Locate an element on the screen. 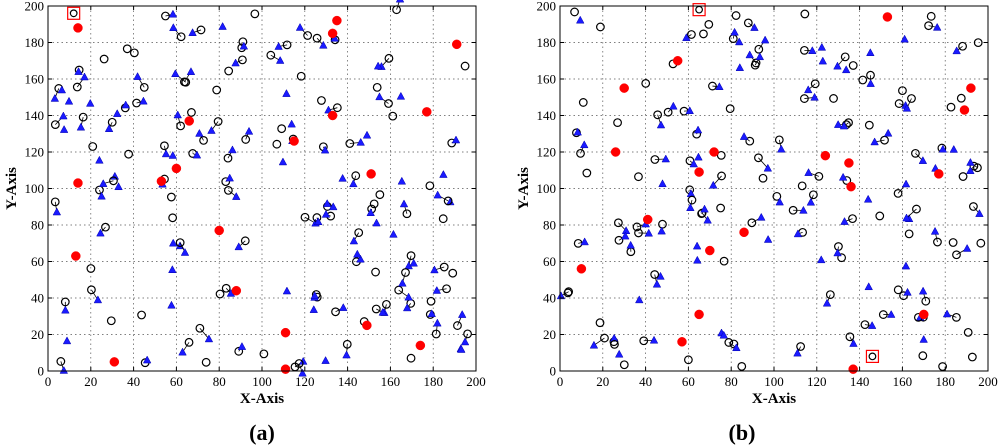 The height and width of the screenshot is (445, 1000). x-tick-label: 180 is located at coordinates (945, 381).